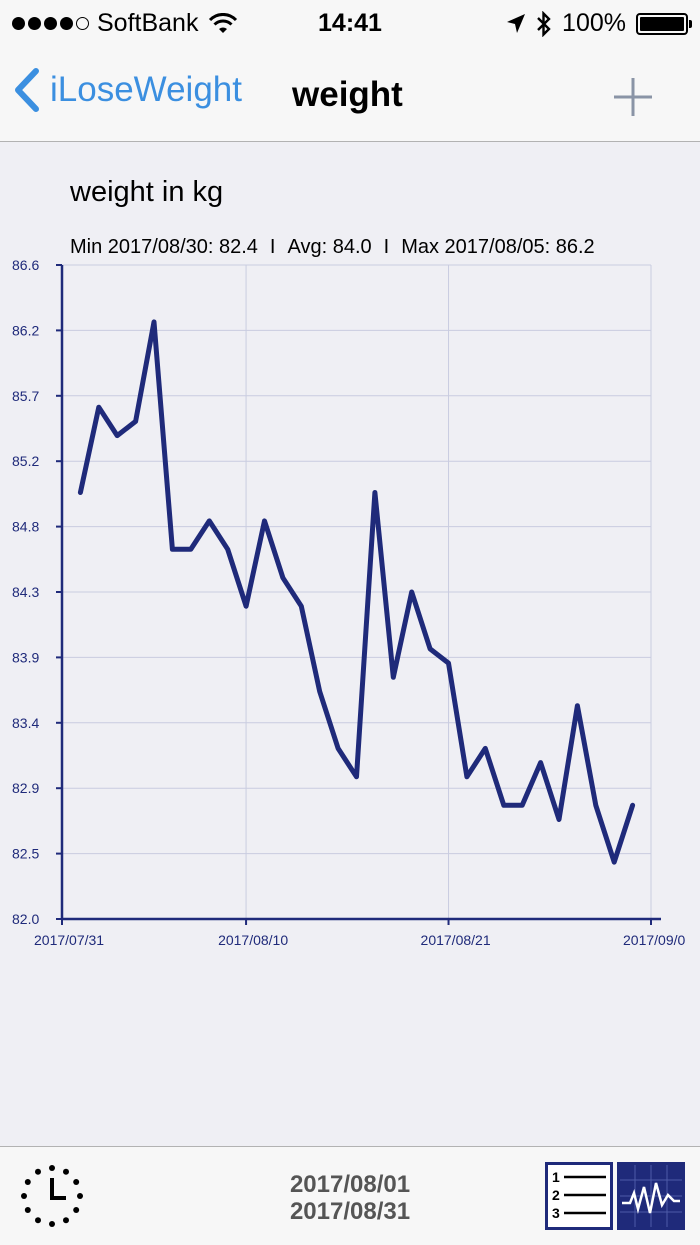 The image size is (700, 1245). I want to click on y-tick-label: 84.8, so click(25, 527).